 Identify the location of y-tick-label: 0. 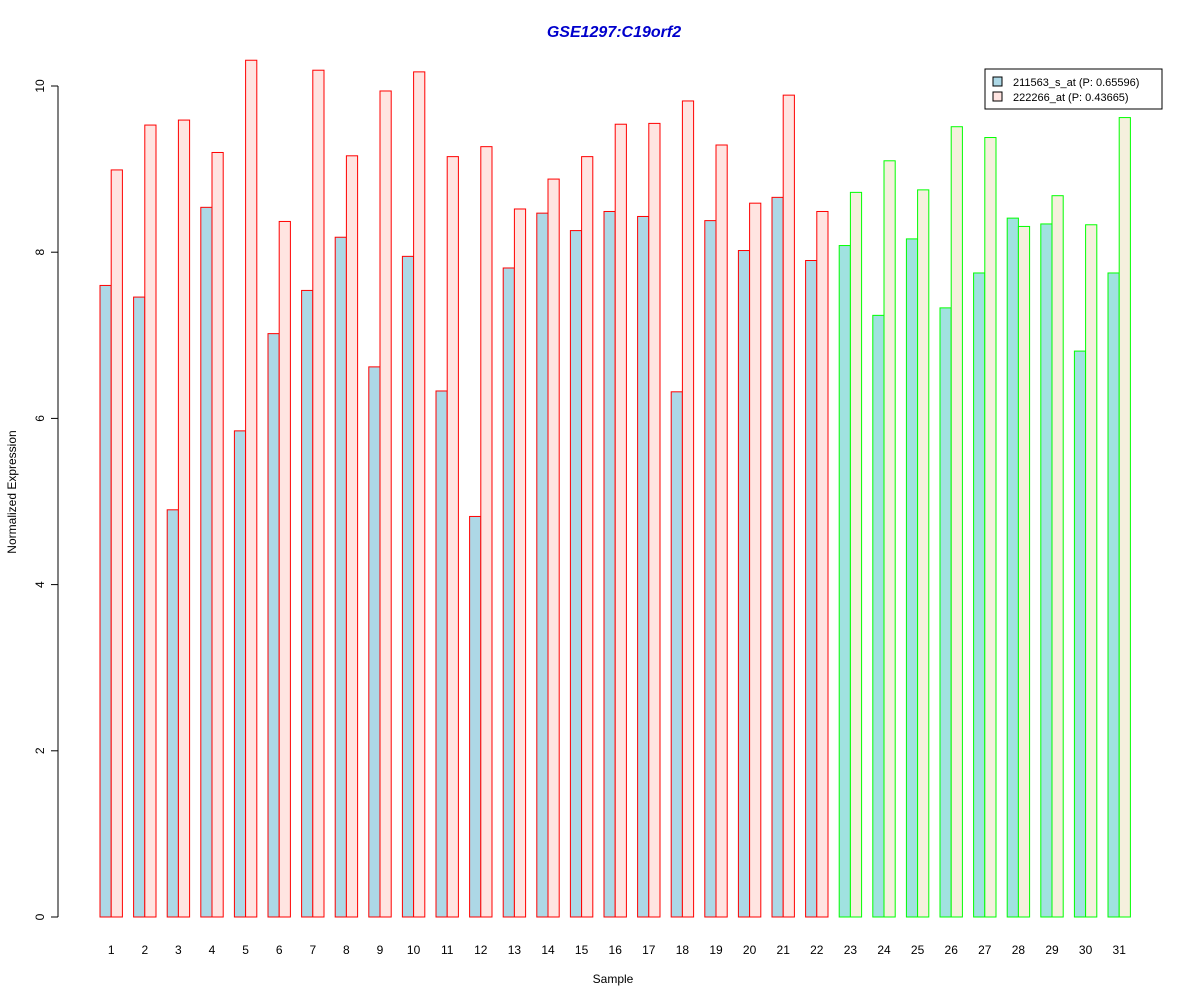
(40, 916).